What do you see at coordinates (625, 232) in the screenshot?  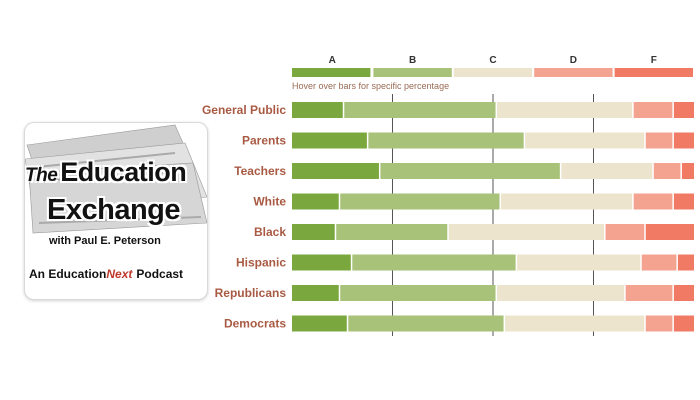 I see `bar-d: Black D: 10%` at bounding box center [625, 232].